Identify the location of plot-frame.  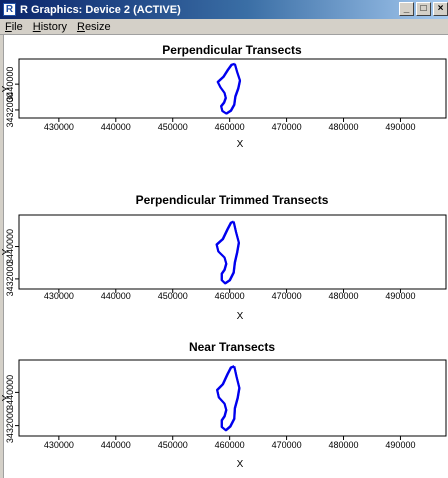
(232, 88).